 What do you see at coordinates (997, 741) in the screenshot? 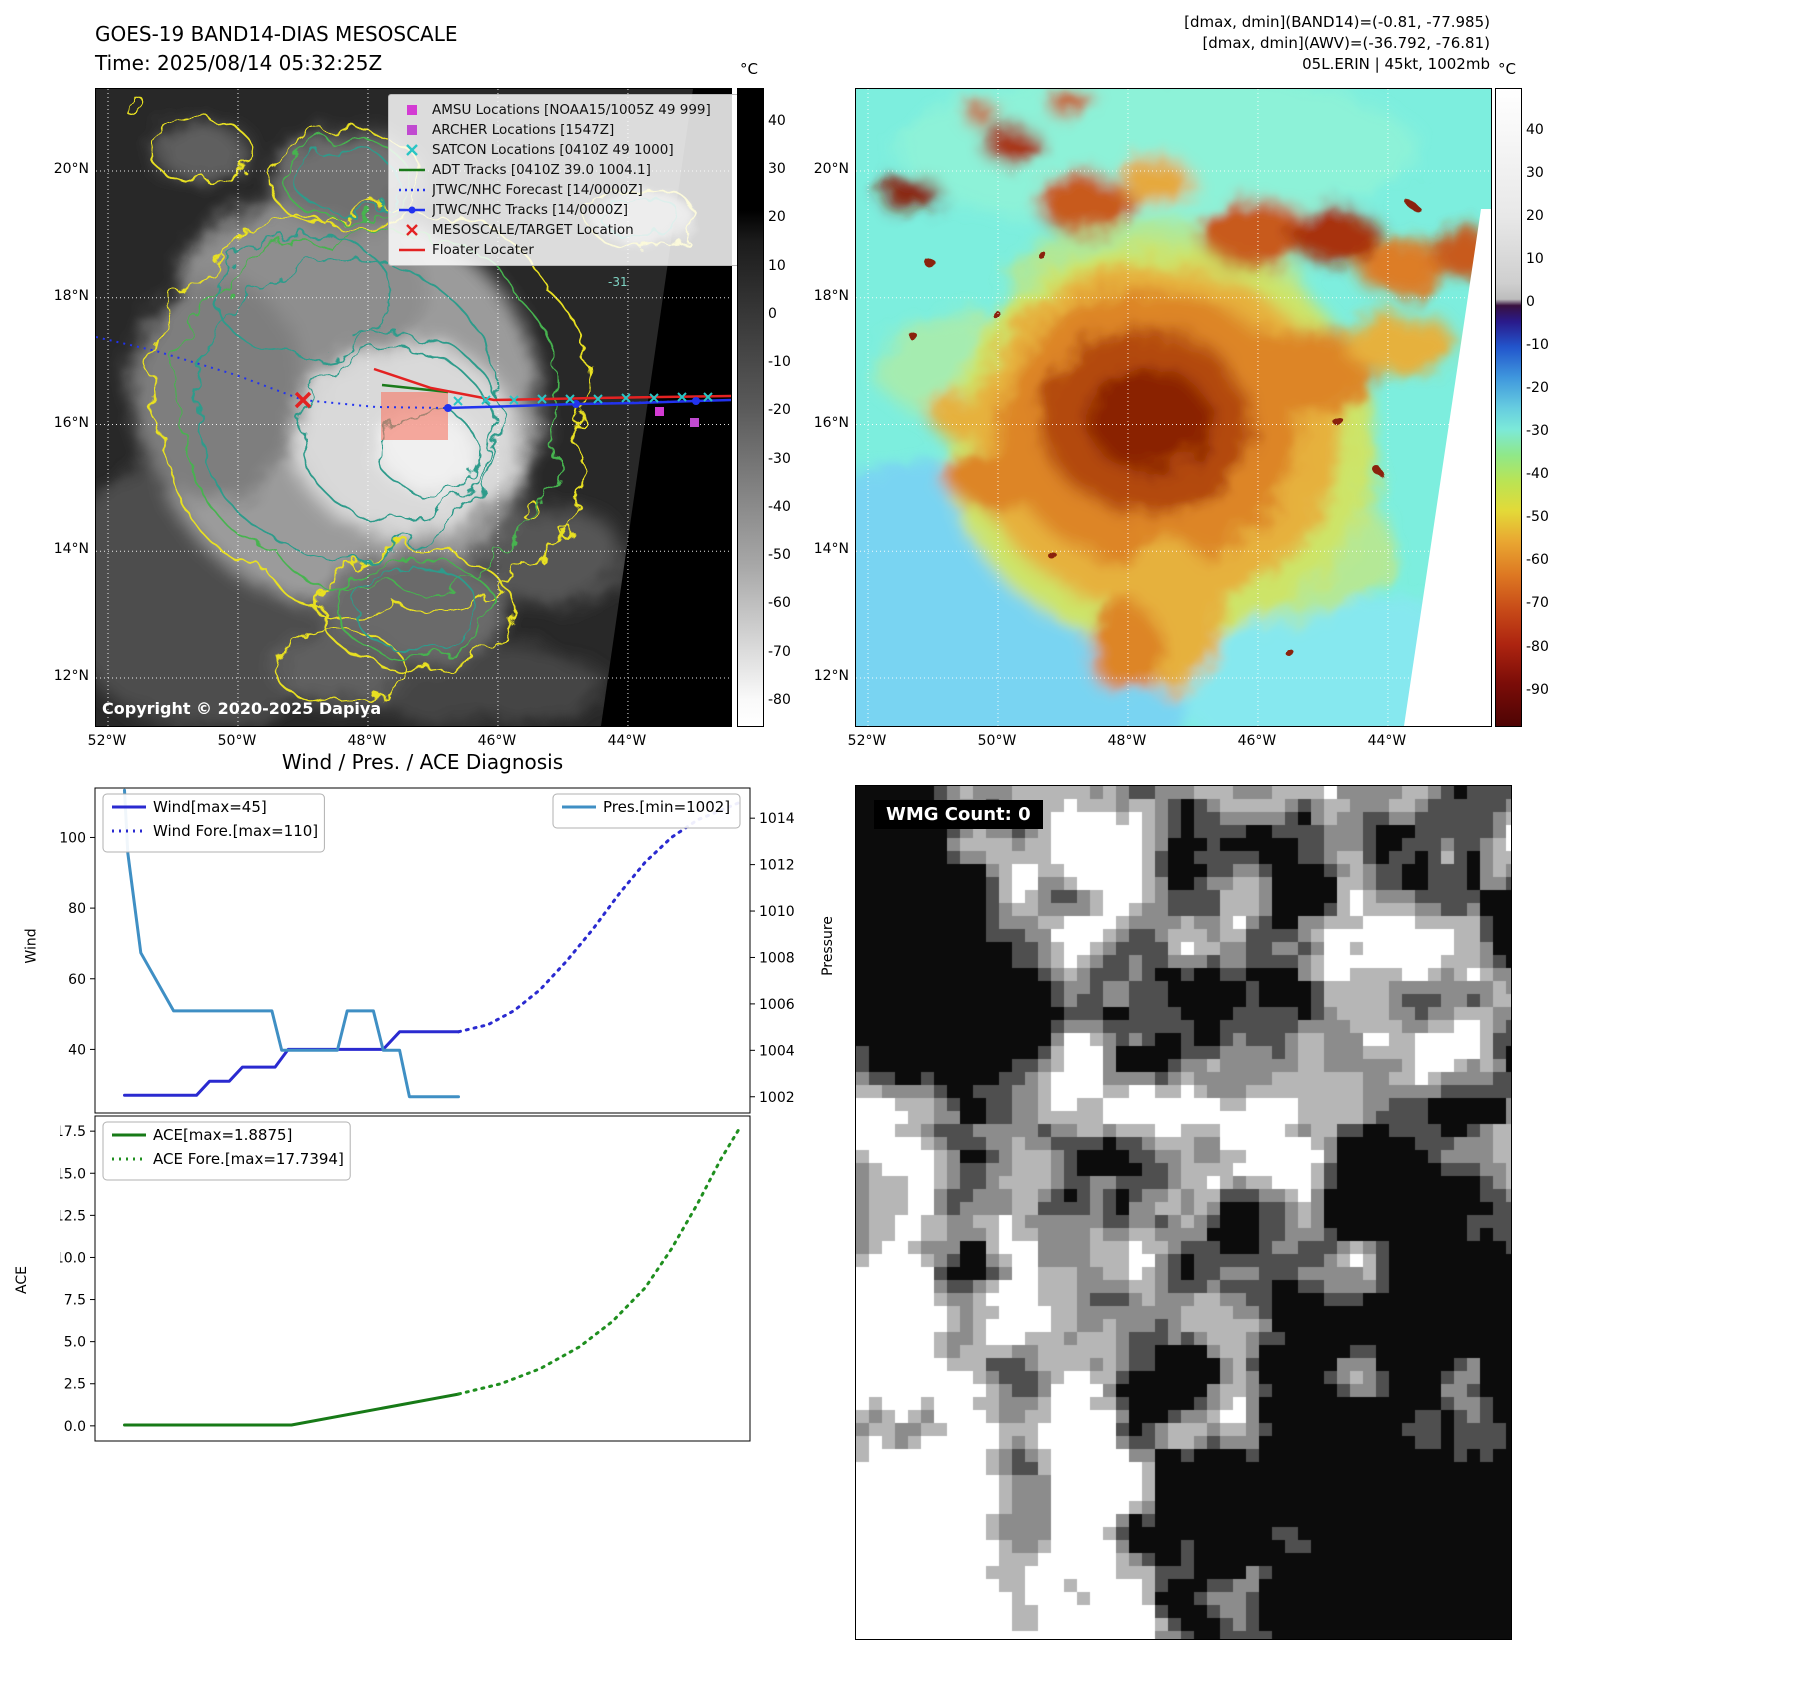
I see `lon-tick-label: 50°W` at bounding box center [997, 741].